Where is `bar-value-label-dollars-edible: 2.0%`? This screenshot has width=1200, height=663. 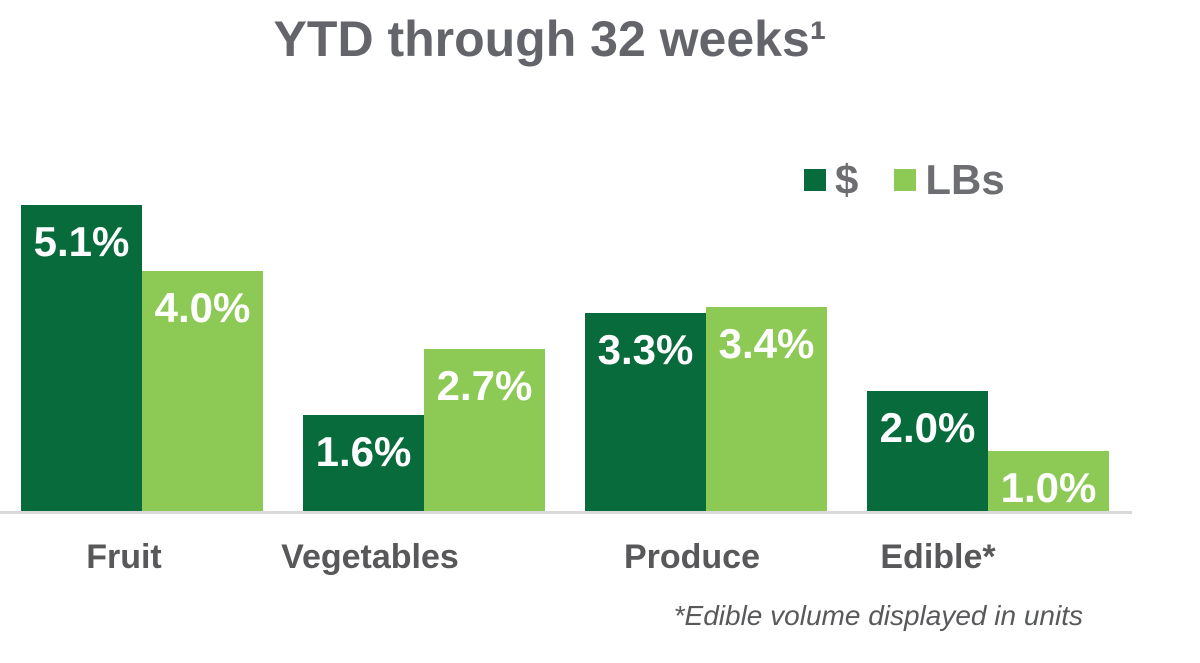 bar-value-label-dollars-edible: 2.0% is located at coordinates (927, 427).